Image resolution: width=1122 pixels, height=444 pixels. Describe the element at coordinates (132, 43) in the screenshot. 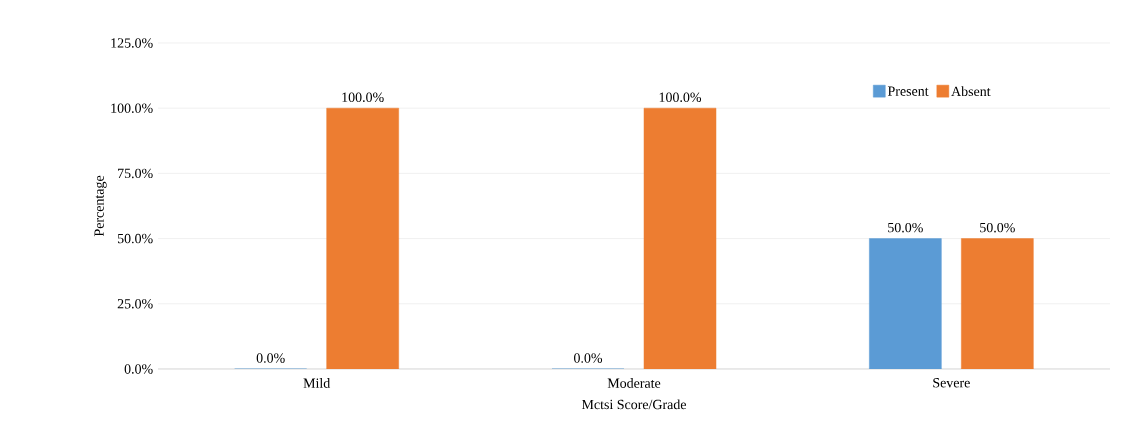

I see `y-tick-label: 125.0%` at that location.